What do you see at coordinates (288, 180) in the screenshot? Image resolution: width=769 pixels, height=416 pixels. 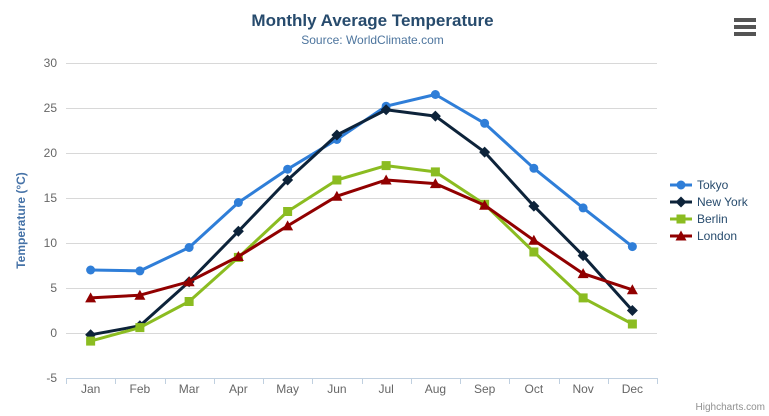 I see `point-new-york-may` at bounding box center [288, 180].